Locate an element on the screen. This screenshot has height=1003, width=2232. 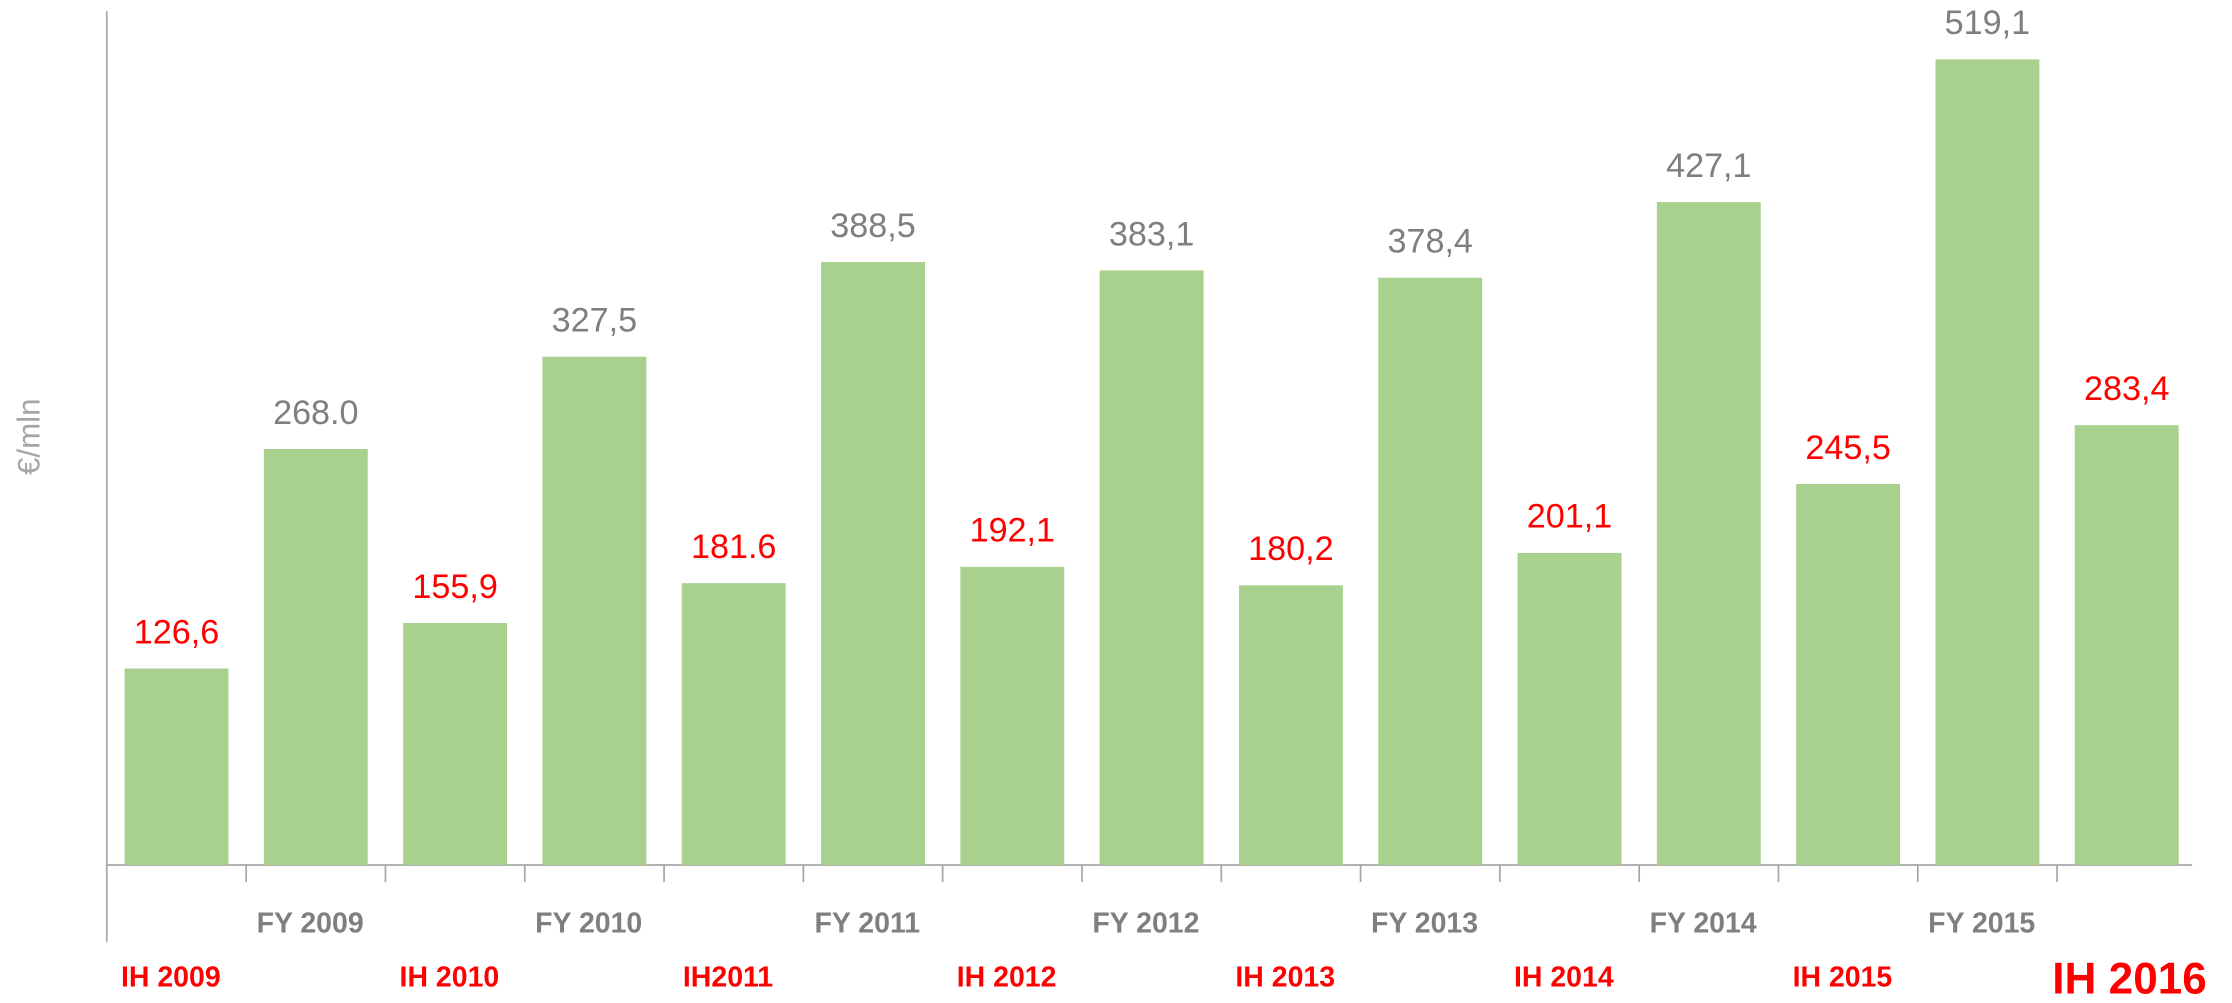
x-tick-label: IH 2010 is located at coordinates (450, 977).